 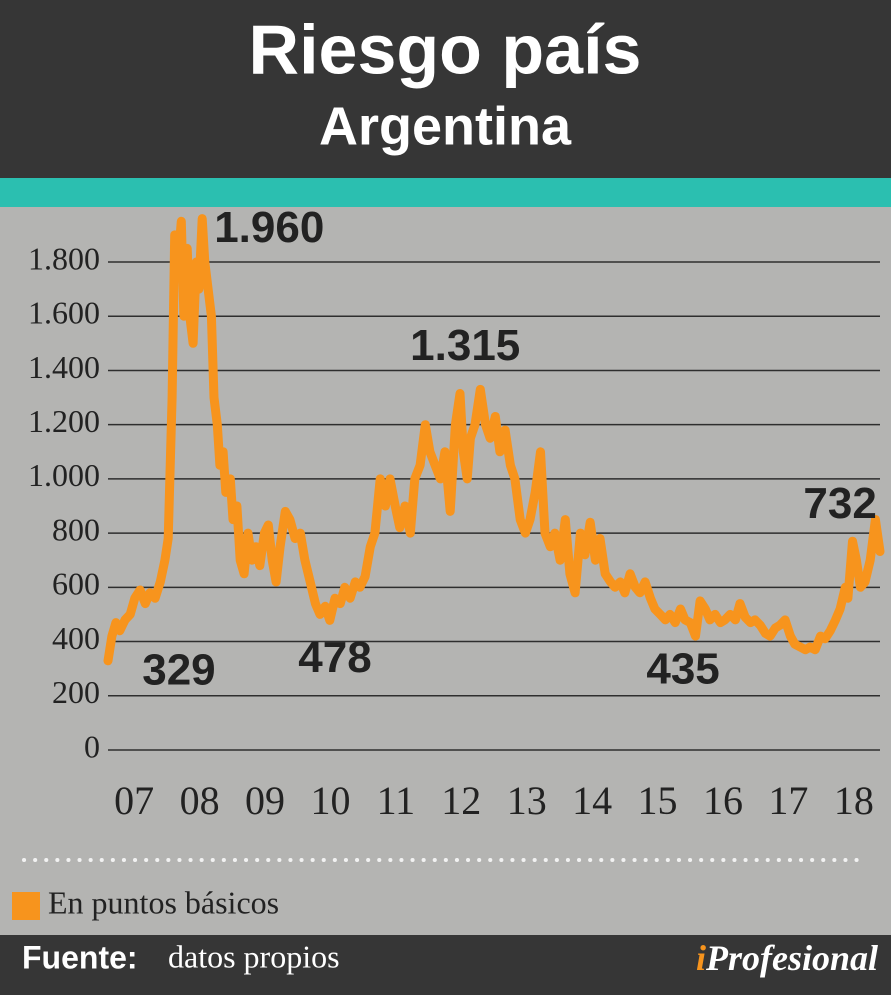 I want to click on y-tick-label: 1.800, so click(x=64, y=258).